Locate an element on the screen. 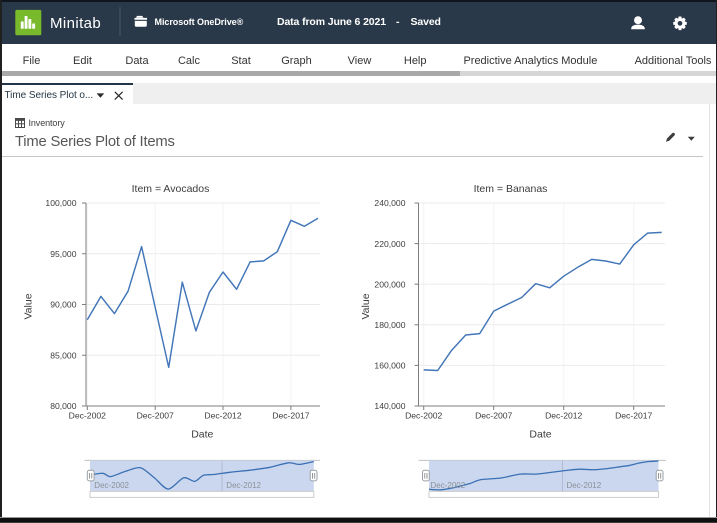 The height and width of the screenshot is (523, 717). svg-text: Item = Avocados is located at coordinates (171, 189).